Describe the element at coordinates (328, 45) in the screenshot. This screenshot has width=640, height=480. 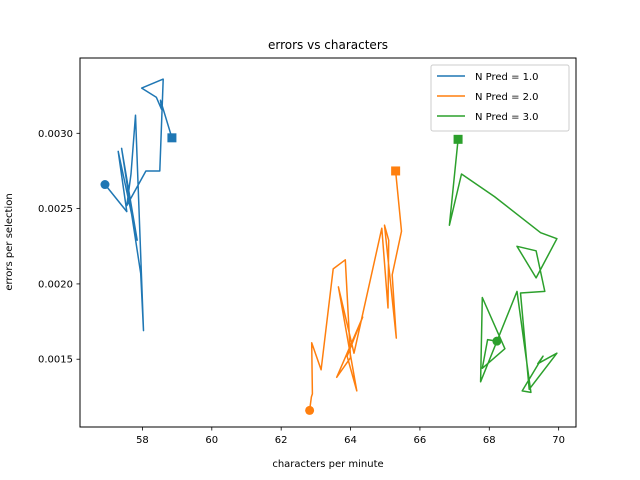
I see `chart-title: errors vs characters` at that location.